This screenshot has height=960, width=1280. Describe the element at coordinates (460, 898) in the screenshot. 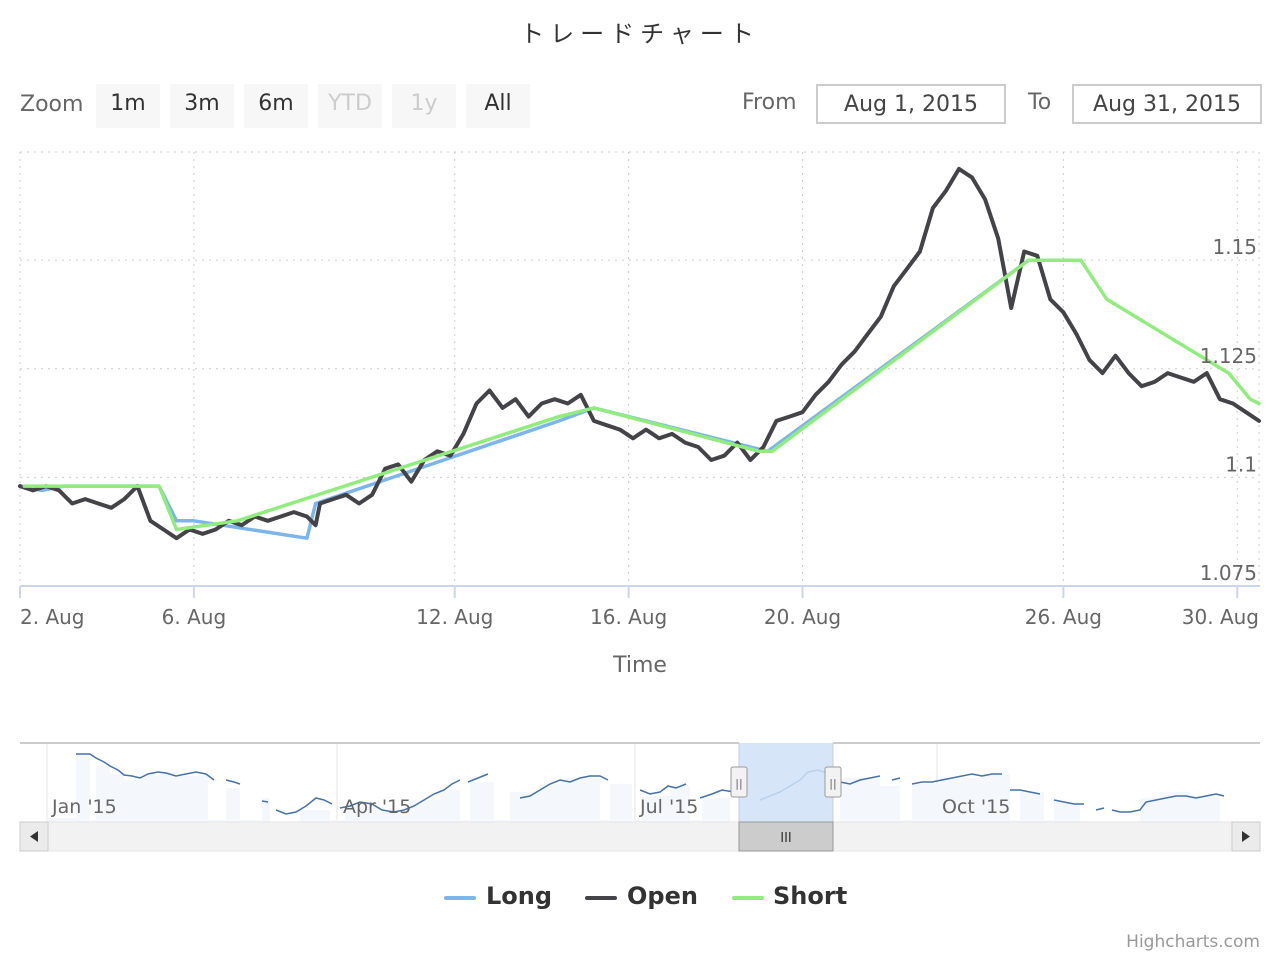

I see `legend-swatch-long` at that location.